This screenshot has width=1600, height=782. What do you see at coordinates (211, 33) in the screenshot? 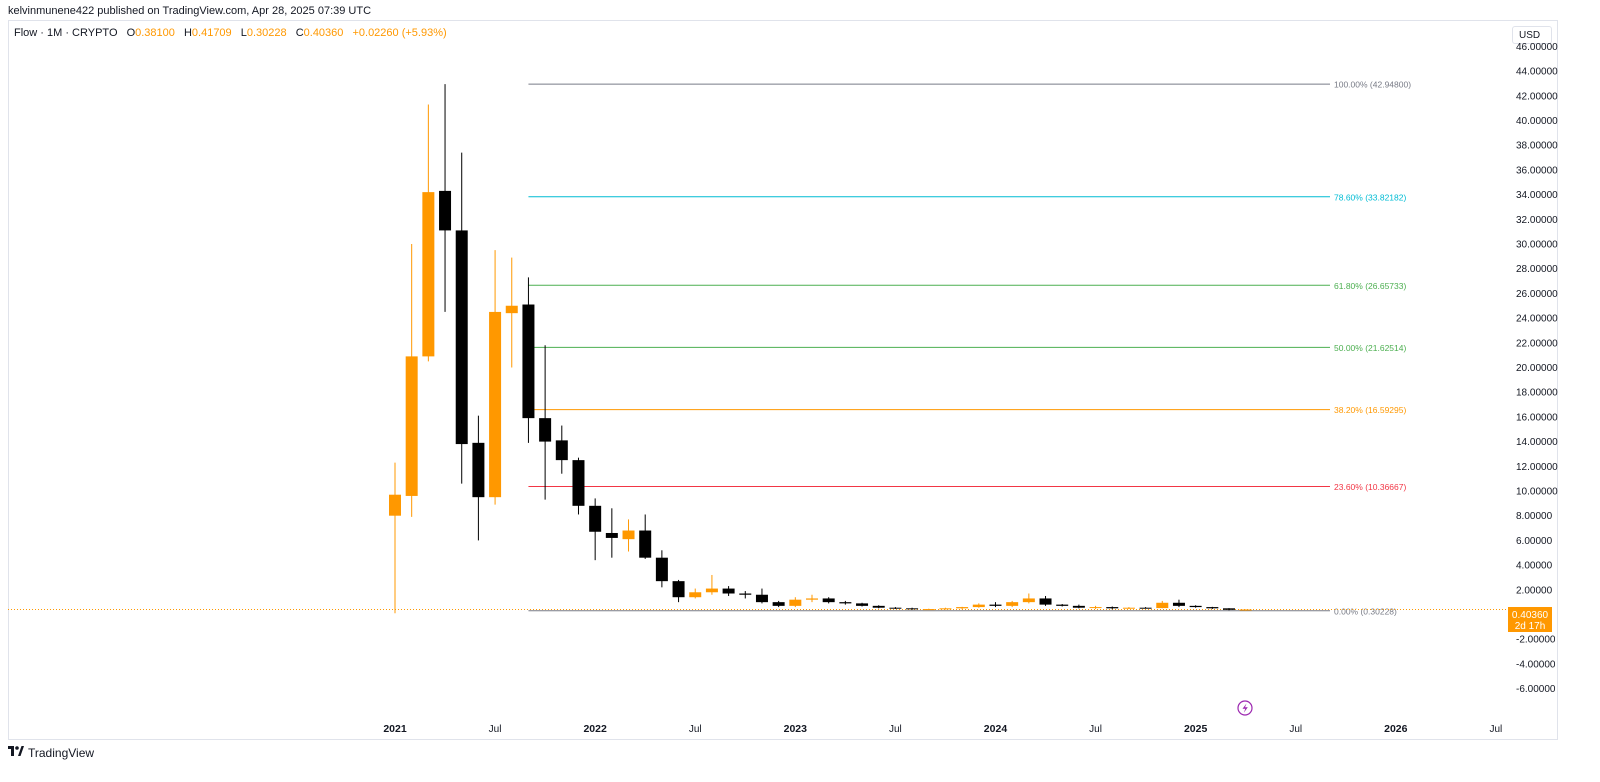
I see `high-value: 0.41709` at bounding box center [211, 33].